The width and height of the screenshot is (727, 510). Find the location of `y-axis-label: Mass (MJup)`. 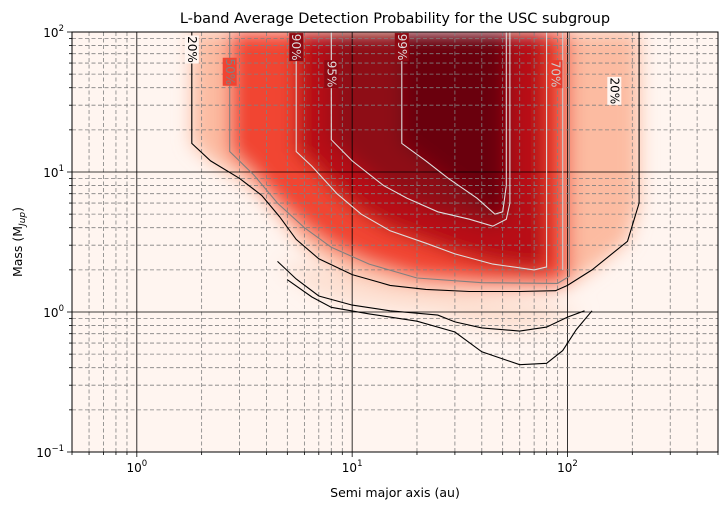

y-axis-label: Mass (MJup) is located at coordinates (19, 242).